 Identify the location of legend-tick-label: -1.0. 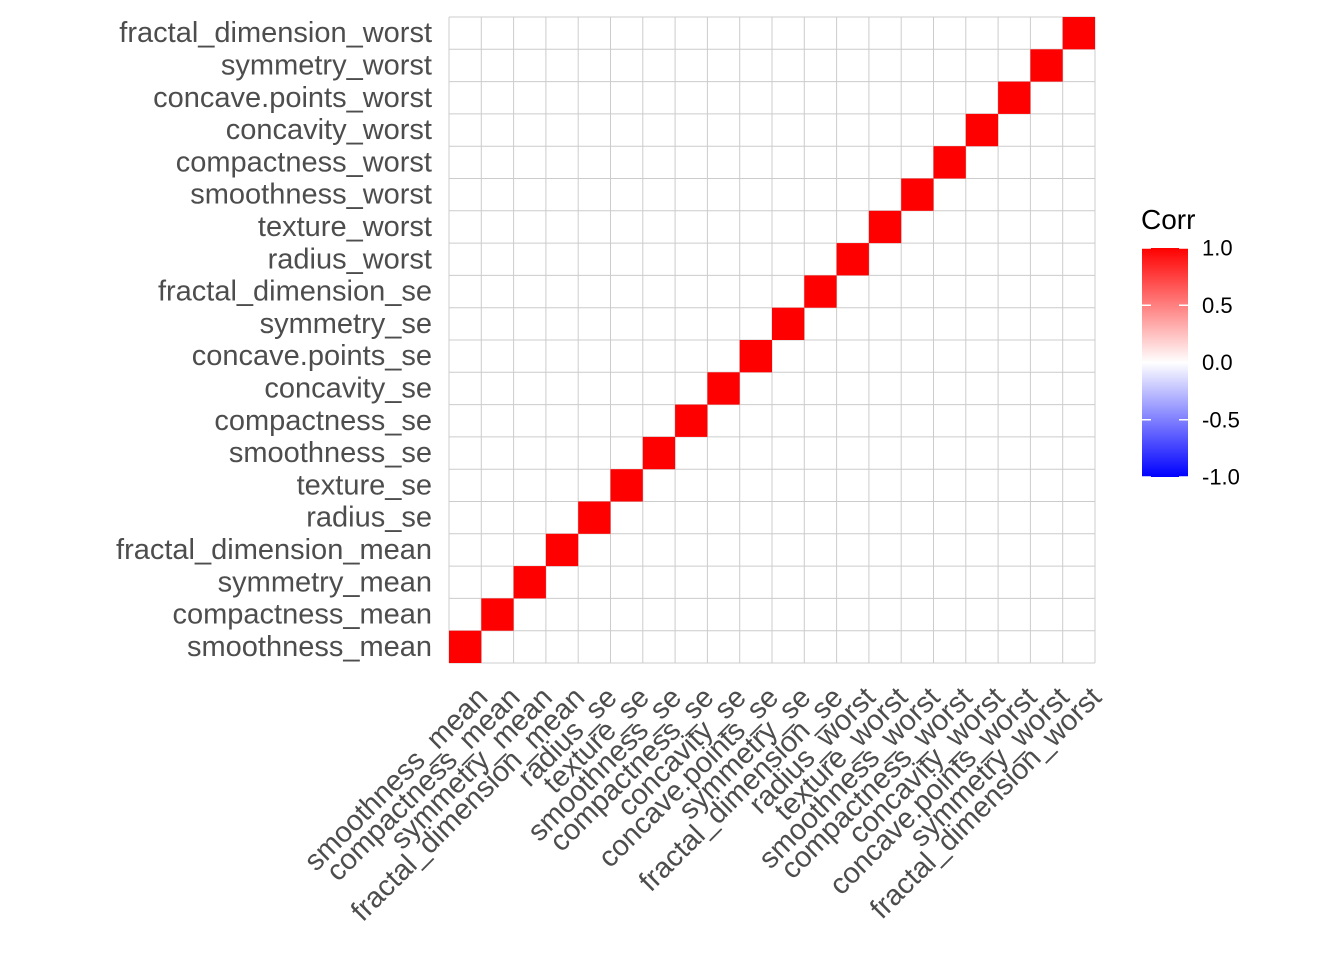
(1221, 477).